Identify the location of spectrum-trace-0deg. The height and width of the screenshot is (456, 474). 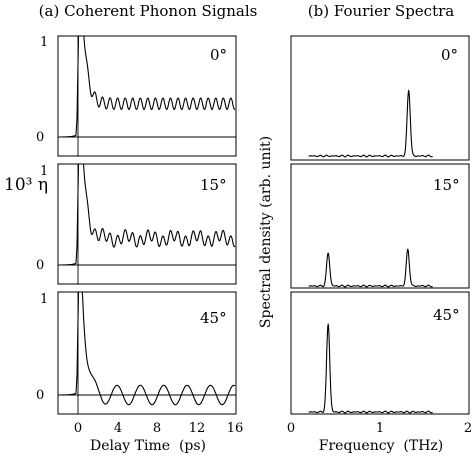
(370, 123).